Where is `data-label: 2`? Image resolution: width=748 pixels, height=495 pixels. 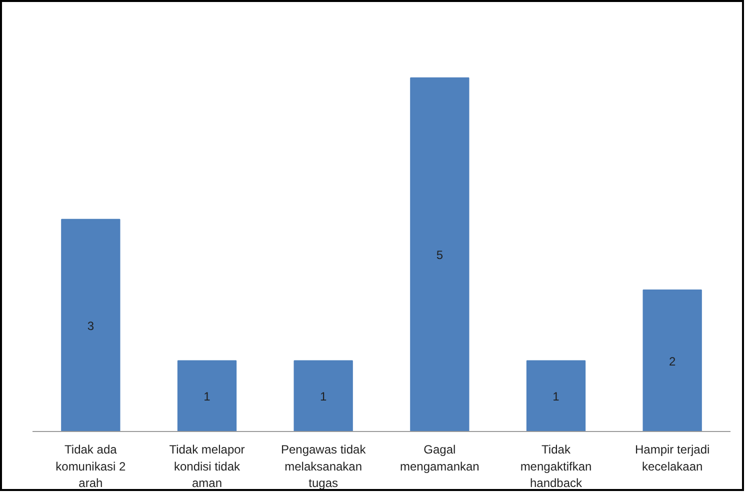
data-label: 2 is located at coordinates (672, 361).